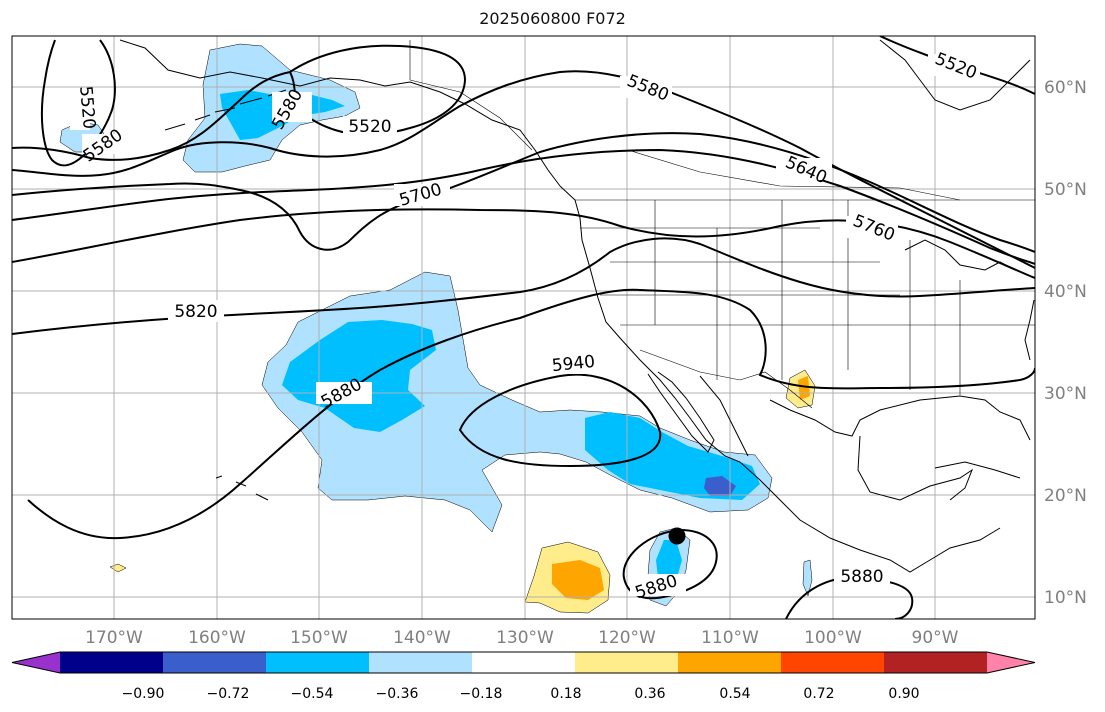  Describe the element at coordinates (151, 116) in the screenshot. I see `contour-5580-west` at that location.